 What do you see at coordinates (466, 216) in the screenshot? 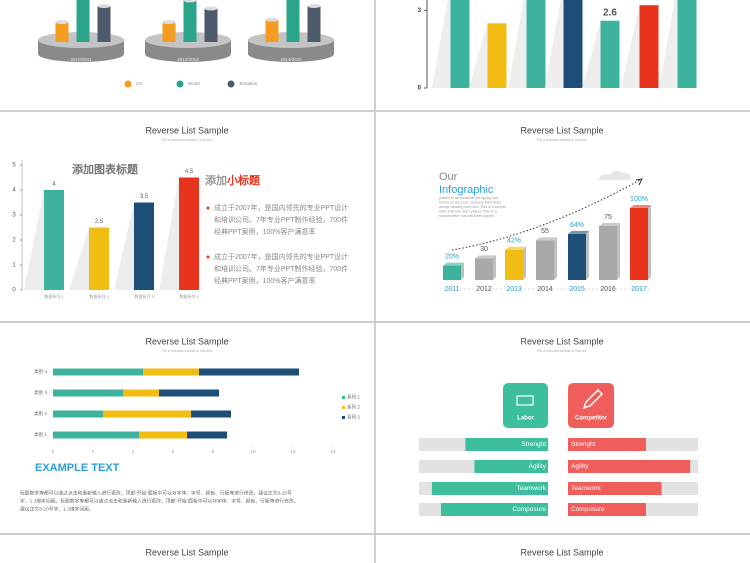
I see `info-text: sample letter that has been placed` at bounding box center [466, 216].